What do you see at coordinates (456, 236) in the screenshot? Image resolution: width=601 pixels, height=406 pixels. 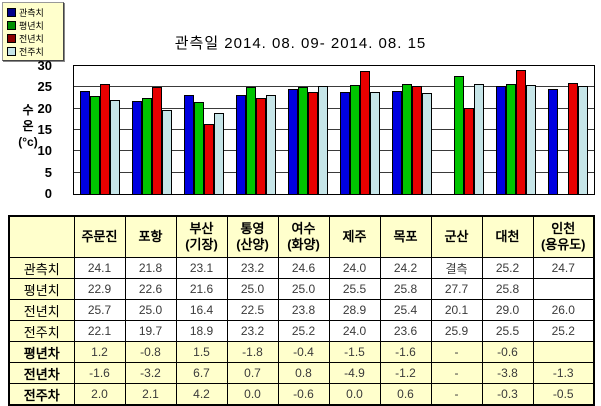 I see `column-header-군산: 군산` at bounding box center [456, 236].